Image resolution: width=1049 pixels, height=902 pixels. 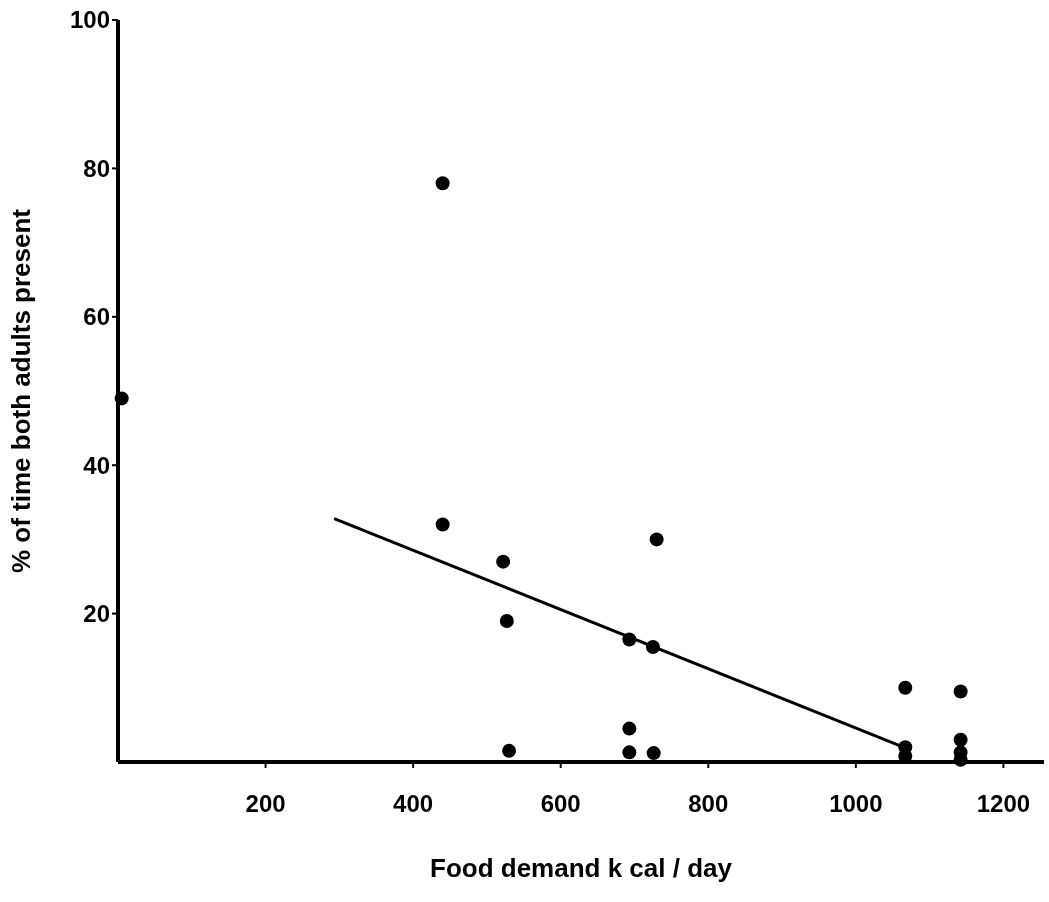 I want to click on x-tick-label: 800, so click(x=708, y=803).